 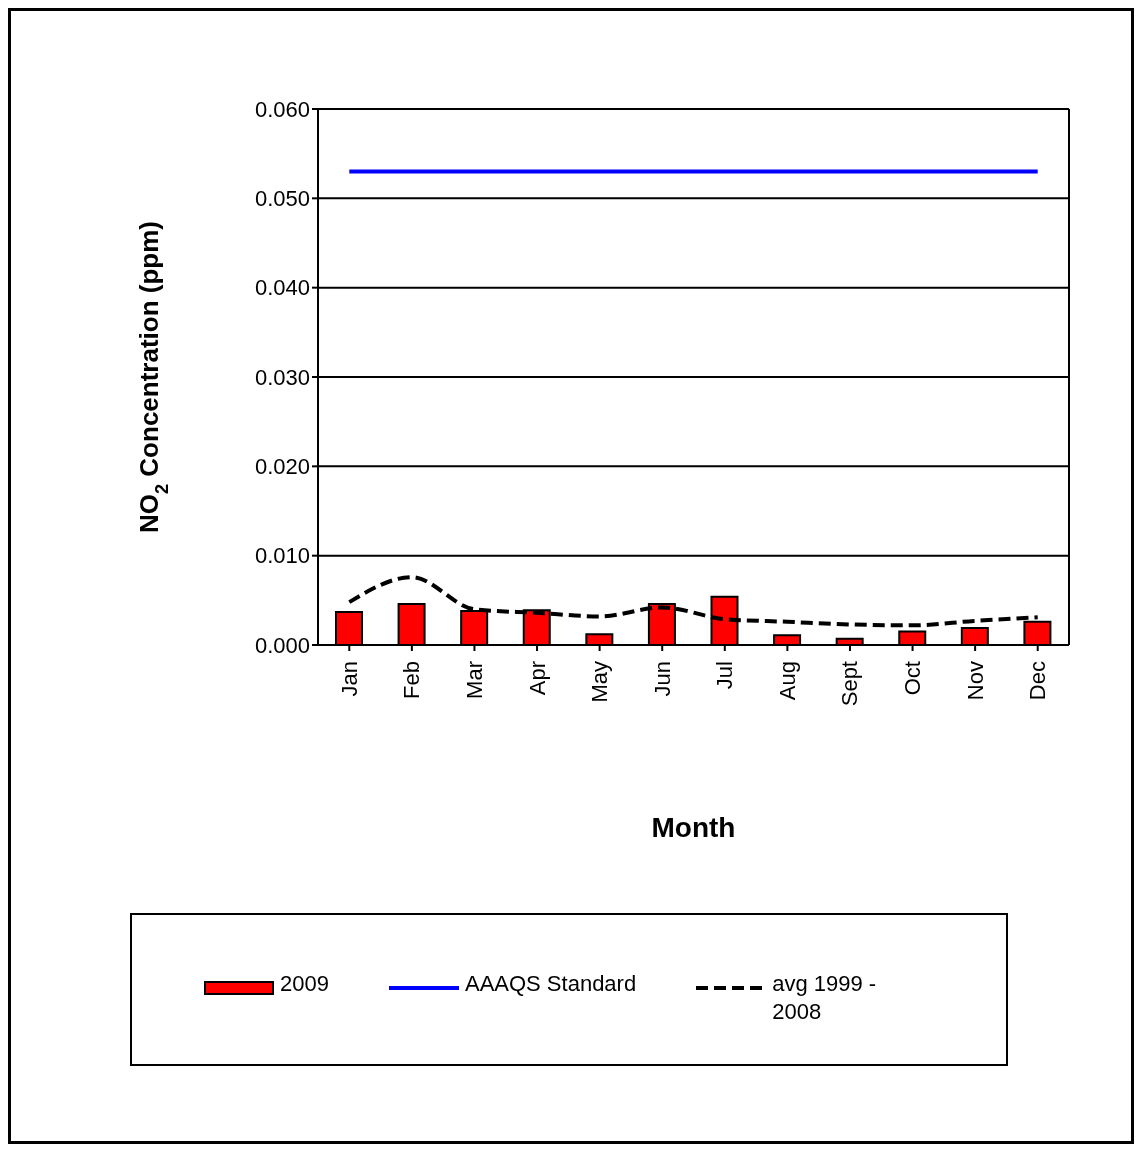 I want to click on y-tick-label: 0.050, so click(x=282, y=199).